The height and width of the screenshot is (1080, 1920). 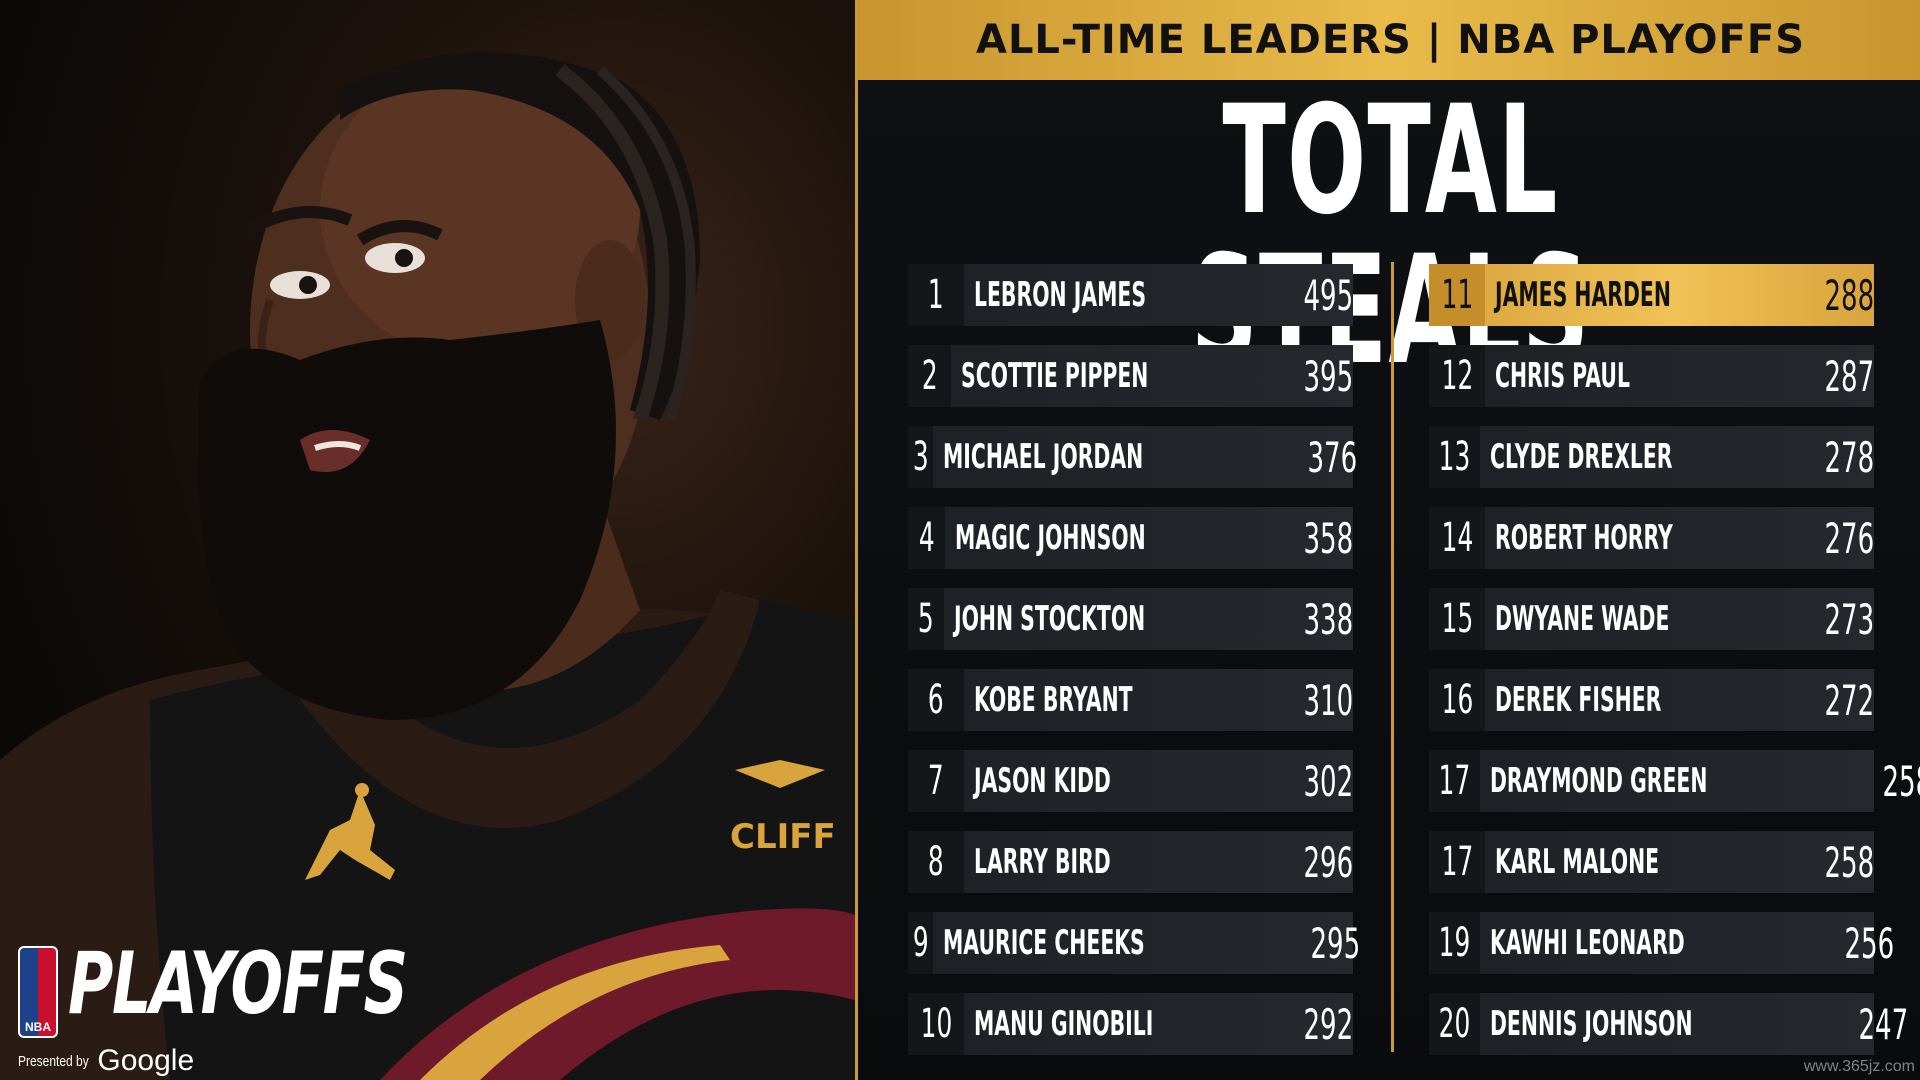 What do you see at coordinates (1328, 376) in the screenshot?
I see `steals-value: 395` at bounding box center [1328, 376].